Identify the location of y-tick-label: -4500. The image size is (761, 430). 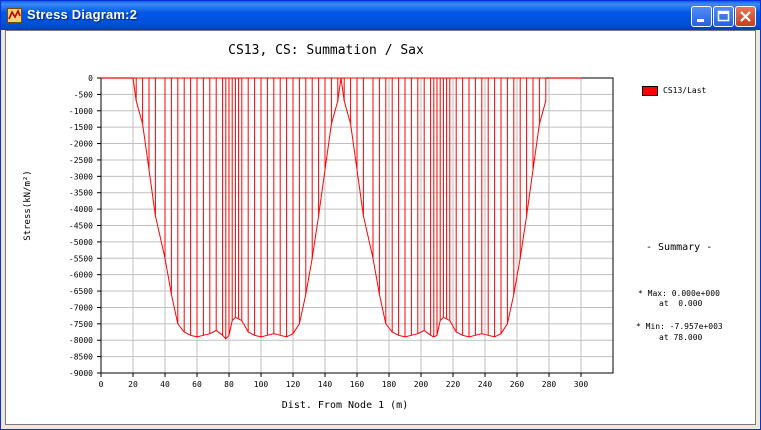
(81, 226).